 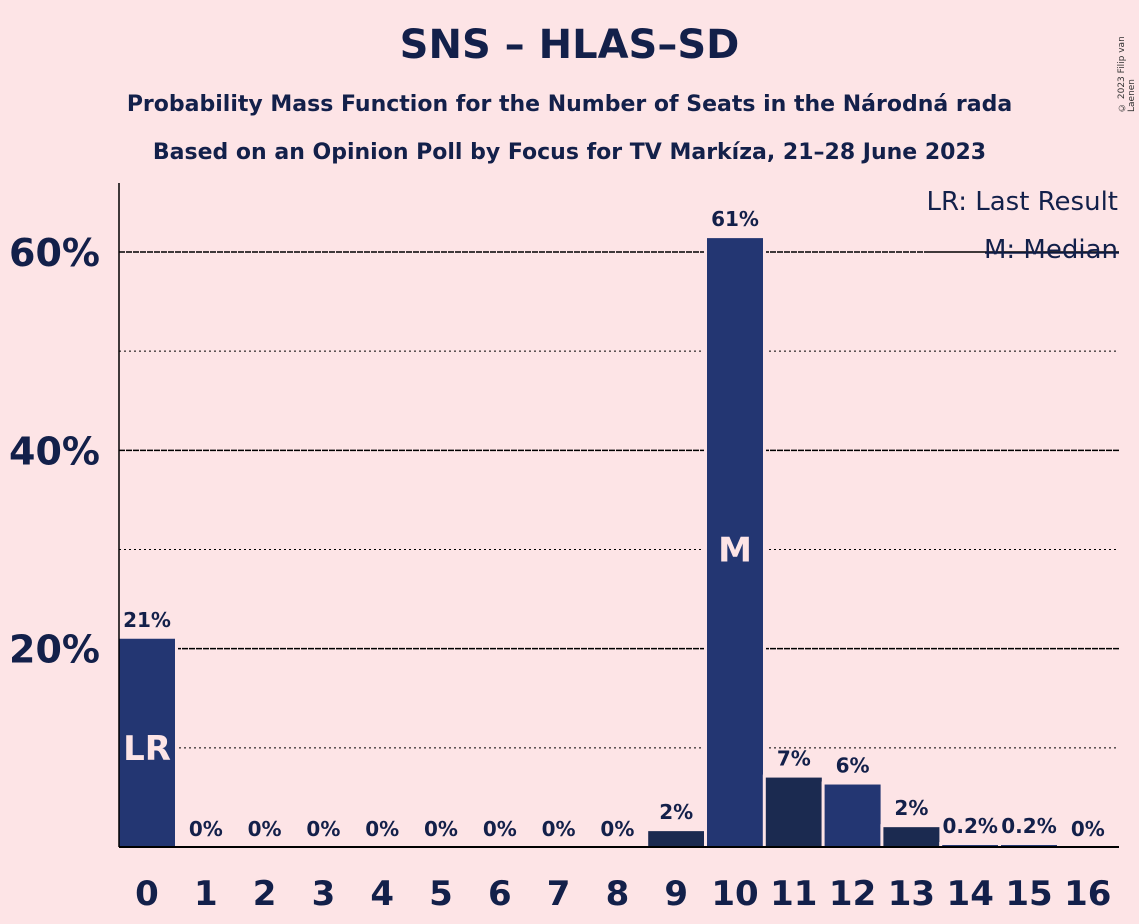 I want to click on data-label: 21%, so click(x=147, y=620).